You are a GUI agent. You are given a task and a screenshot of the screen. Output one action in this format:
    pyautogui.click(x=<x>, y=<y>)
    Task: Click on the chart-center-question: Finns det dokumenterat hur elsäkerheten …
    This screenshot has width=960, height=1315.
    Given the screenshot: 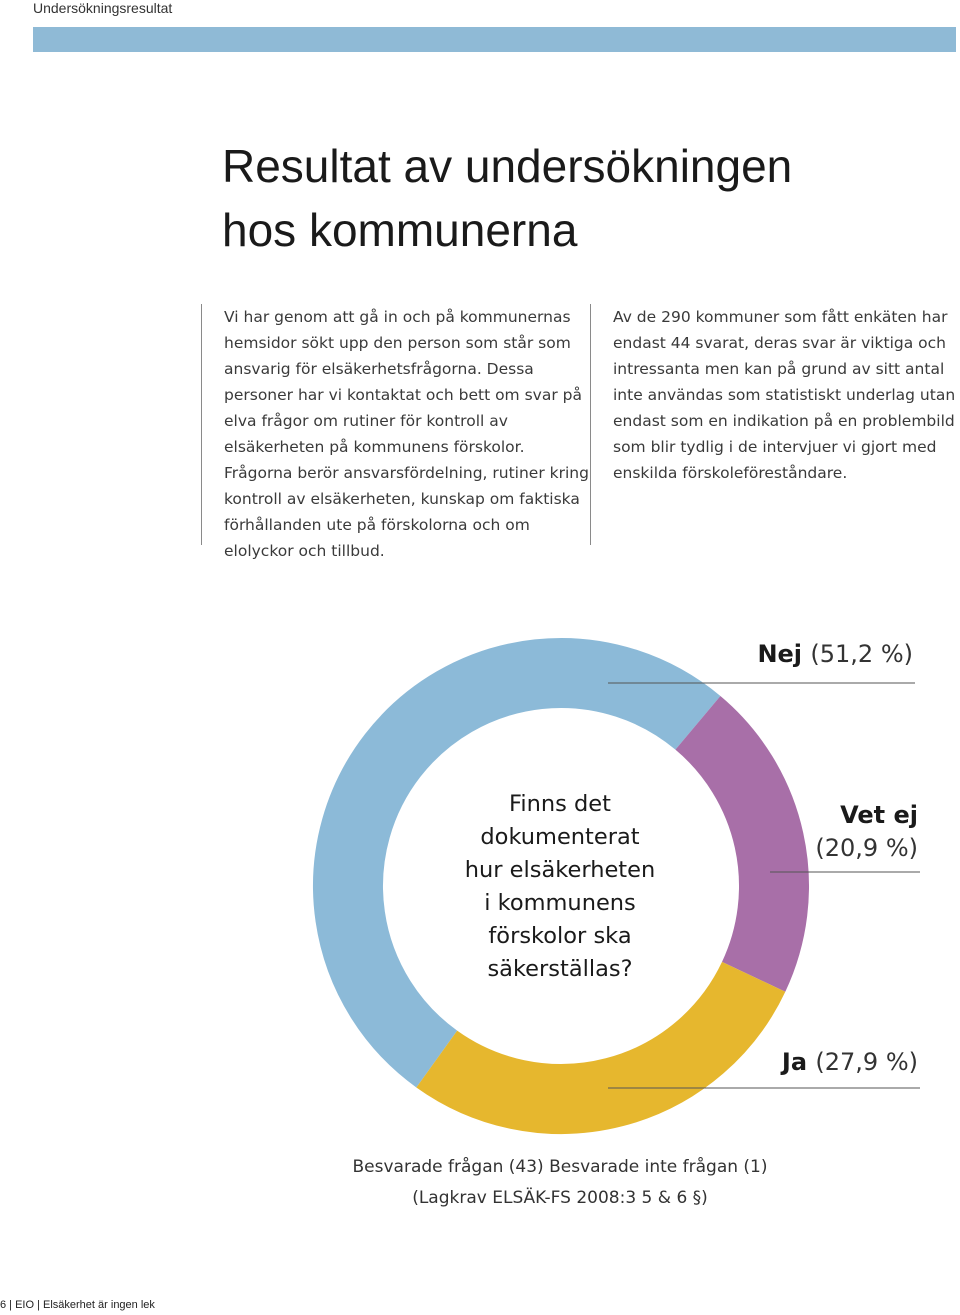 What is the action you would take?
    pyautogui.click(x=560, y=887)
    